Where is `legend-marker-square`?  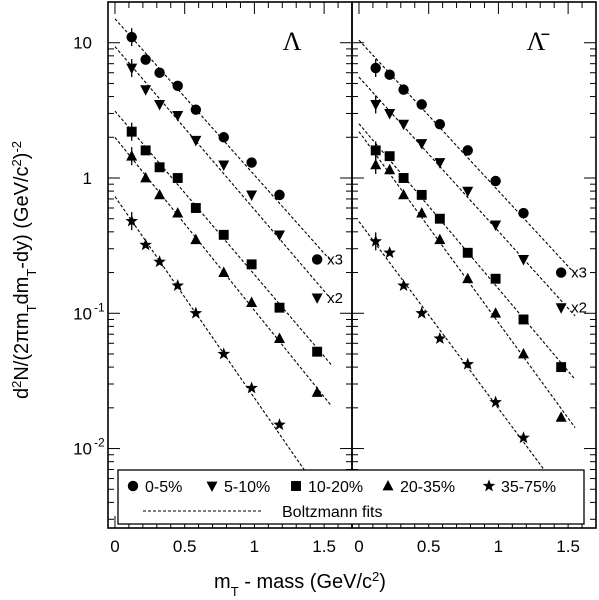 legend-marker-square is located at coordinates (296, 486).